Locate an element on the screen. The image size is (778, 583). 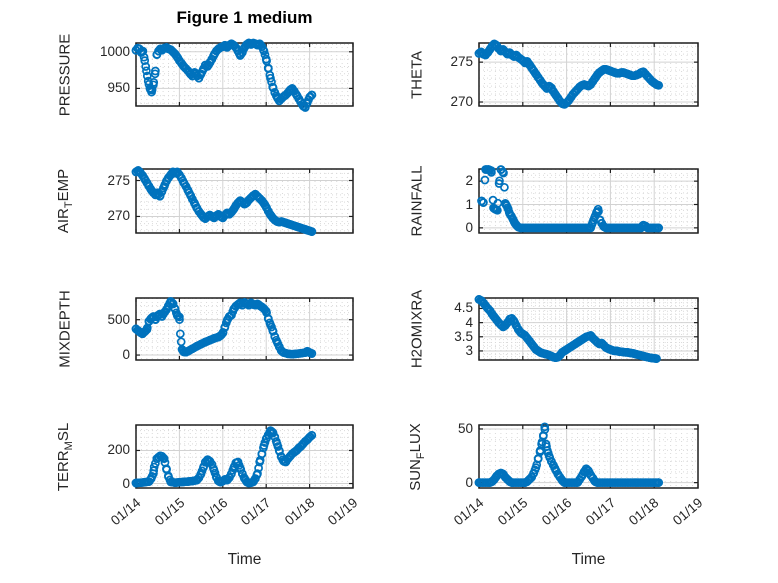
ylabel-airtemp: AIRTEMP is located at coordinates (65, 201).